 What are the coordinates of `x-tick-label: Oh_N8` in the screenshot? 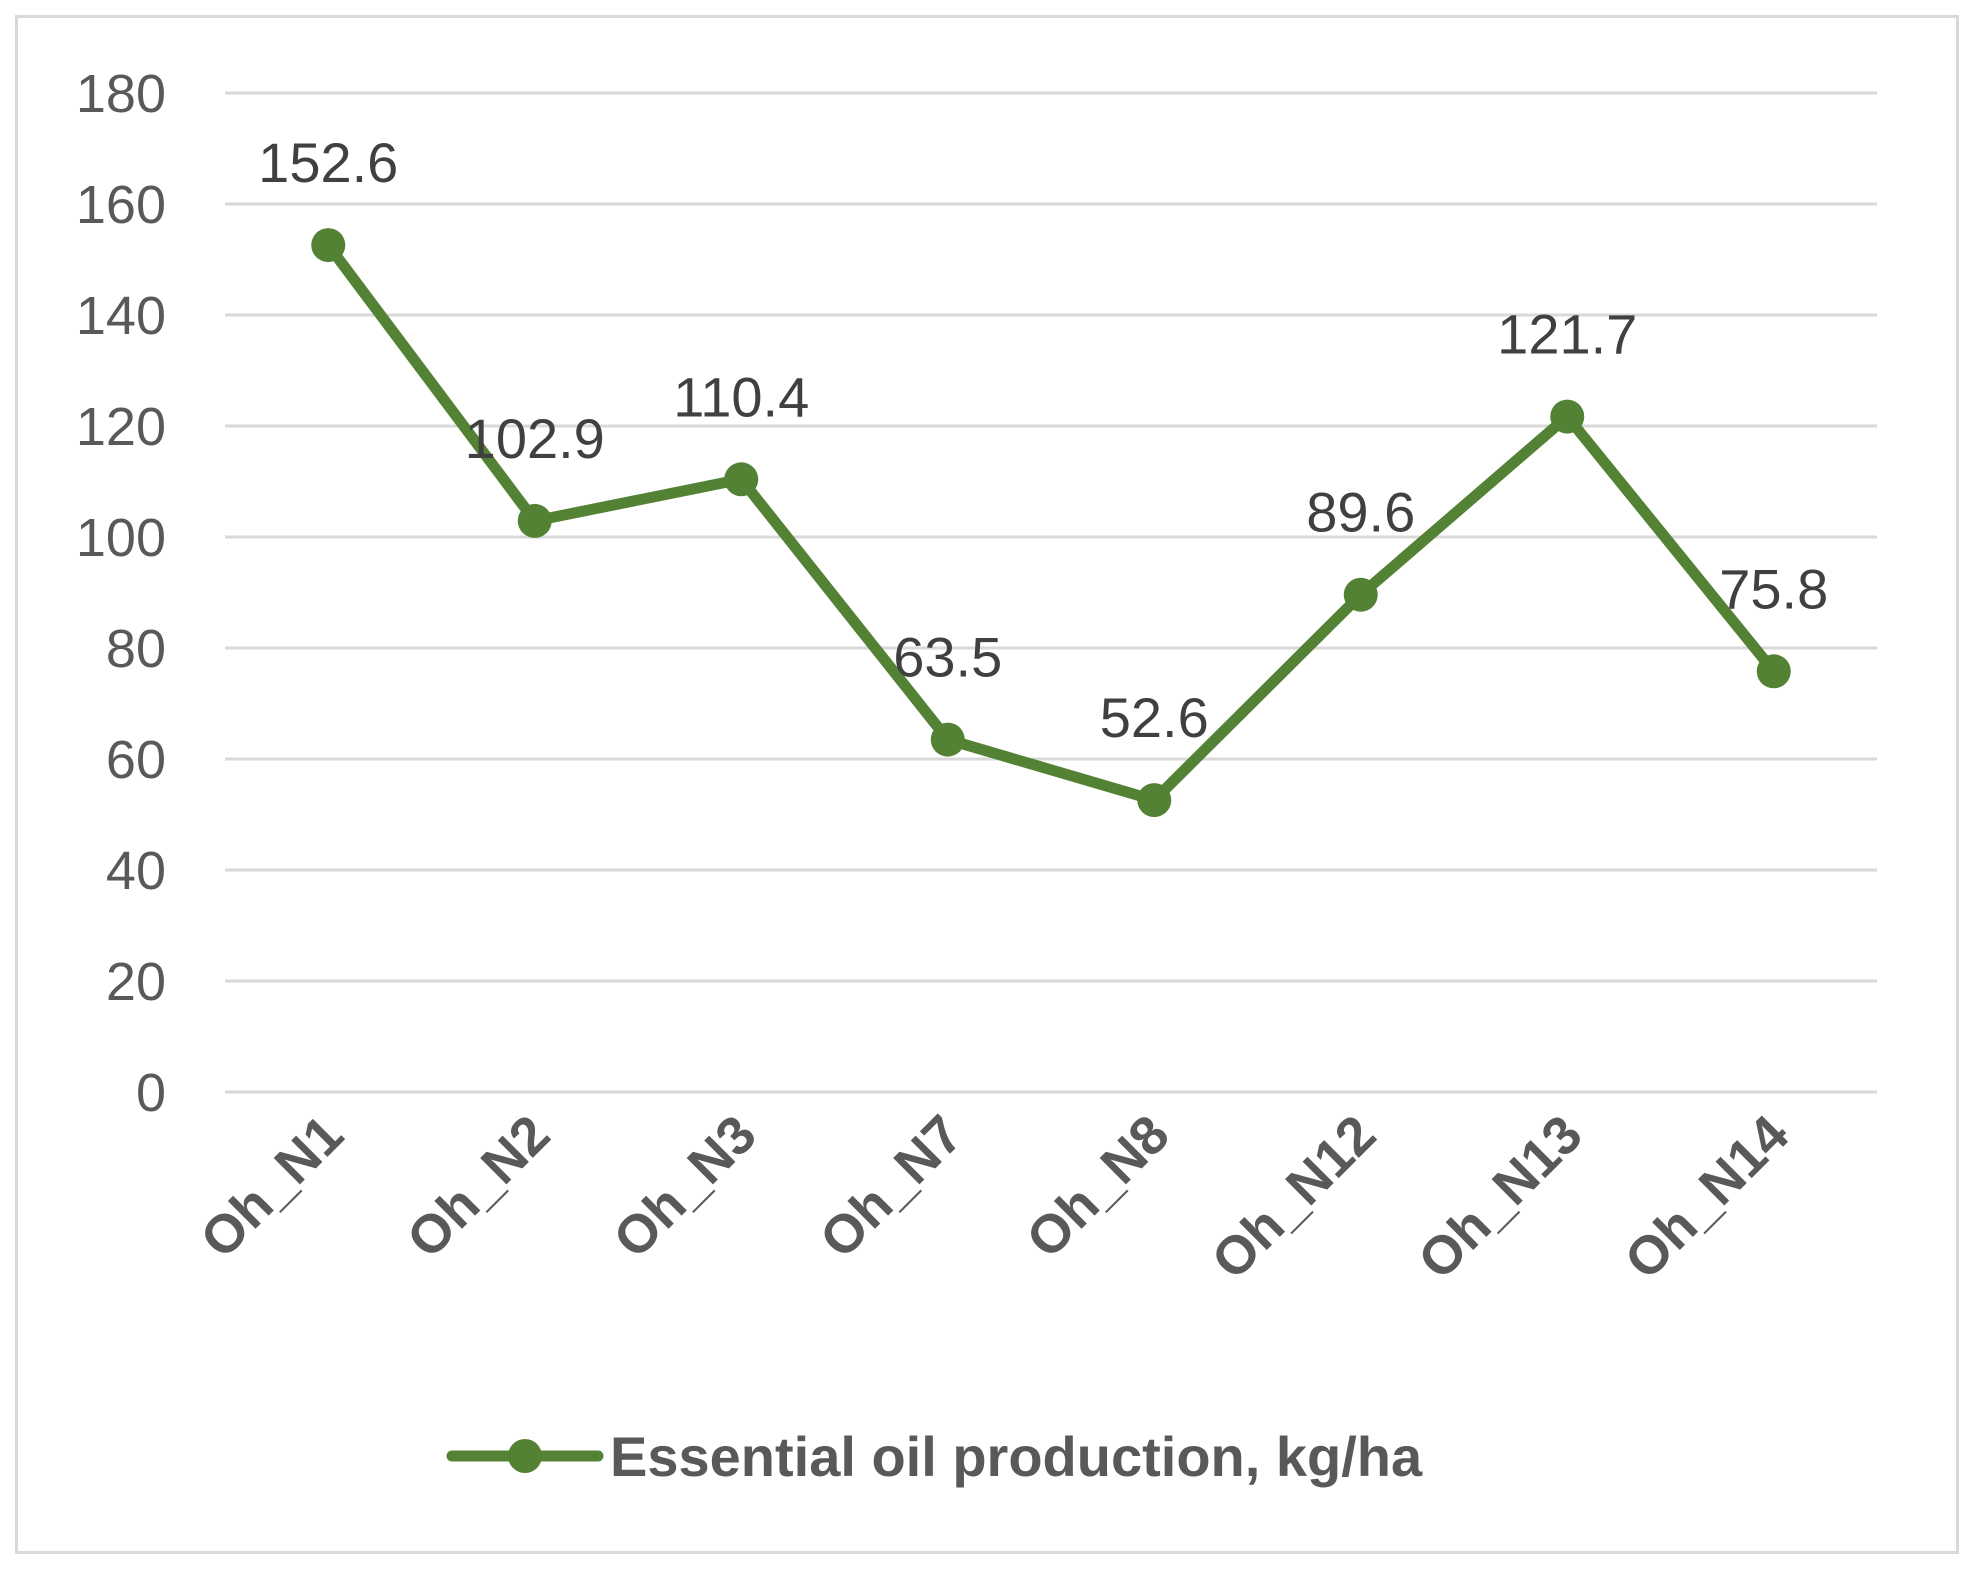 It's located at (1098, 1187).